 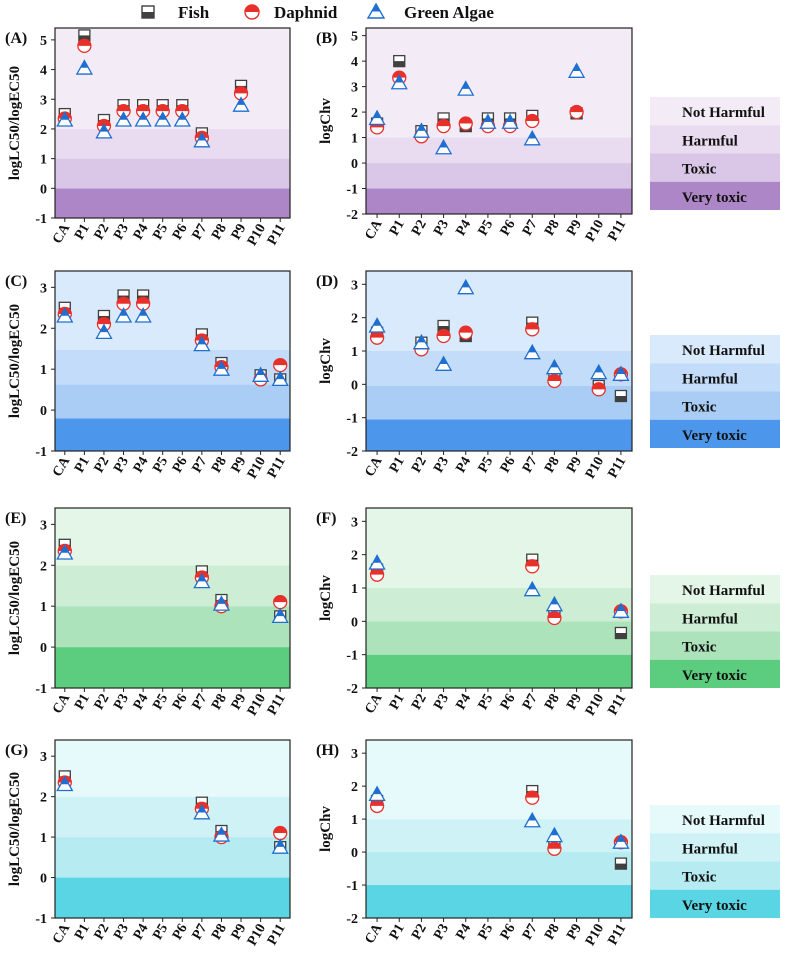 I want to click on point-daphnid-ca, so click(x=377, y=337).